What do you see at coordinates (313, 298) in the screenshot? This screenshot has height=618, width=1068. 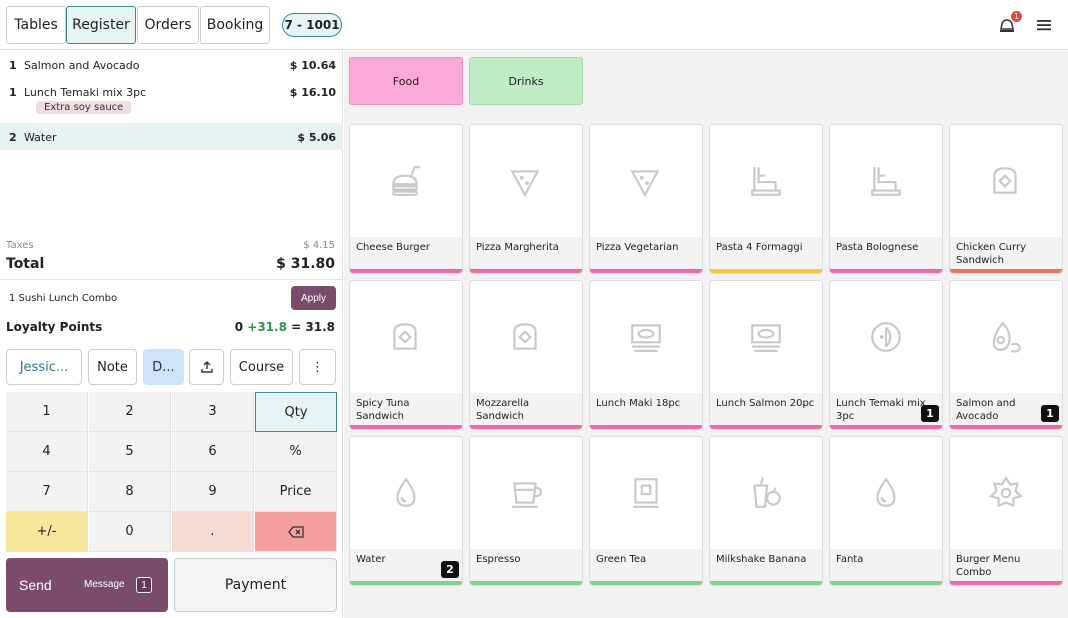 I see `apply-promotion-button: Apply` at bounding box center [313, 298].